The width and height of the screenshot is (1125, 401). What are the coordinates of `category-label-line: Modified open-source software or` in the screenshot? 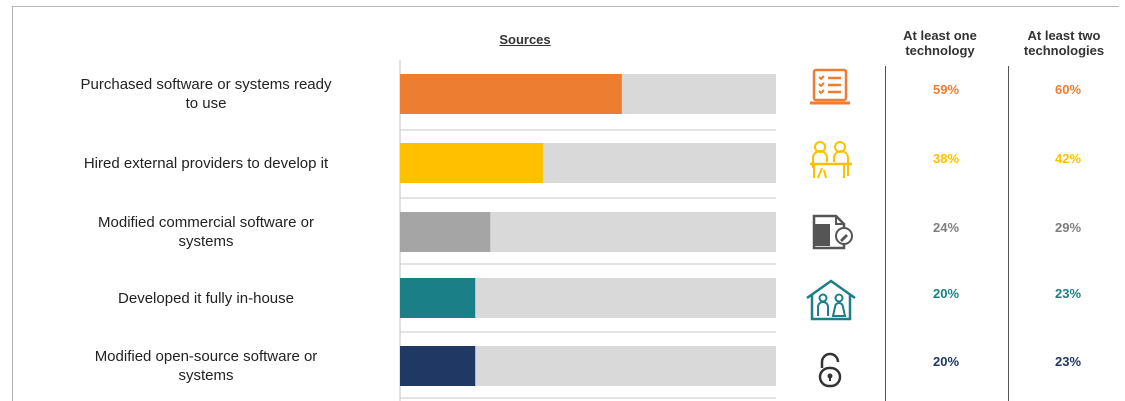 It's located at (206, 356).